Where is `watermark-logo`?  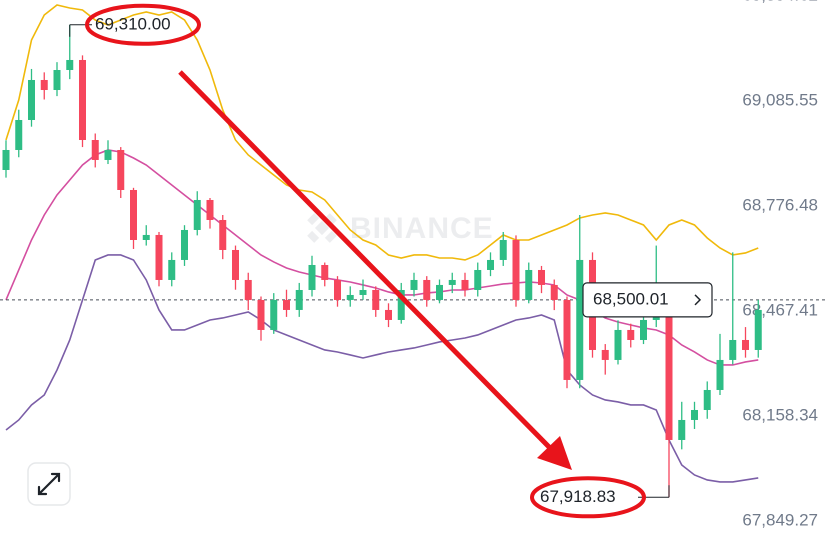
watermark-logo is located at coordinates (322, 228).